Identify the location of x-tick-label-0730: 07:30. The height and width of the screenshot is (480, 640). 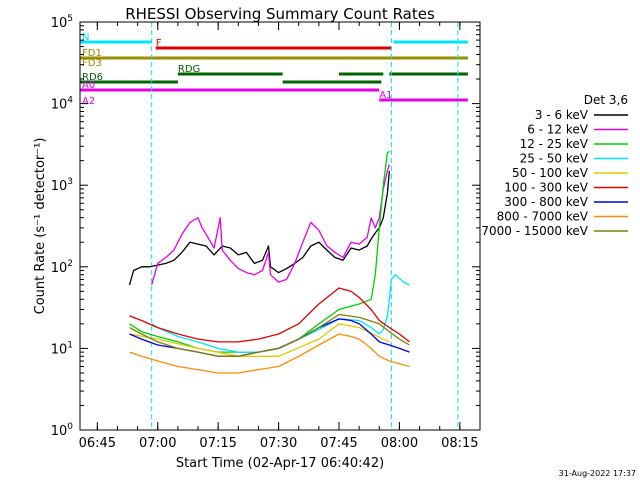
(278, 443).